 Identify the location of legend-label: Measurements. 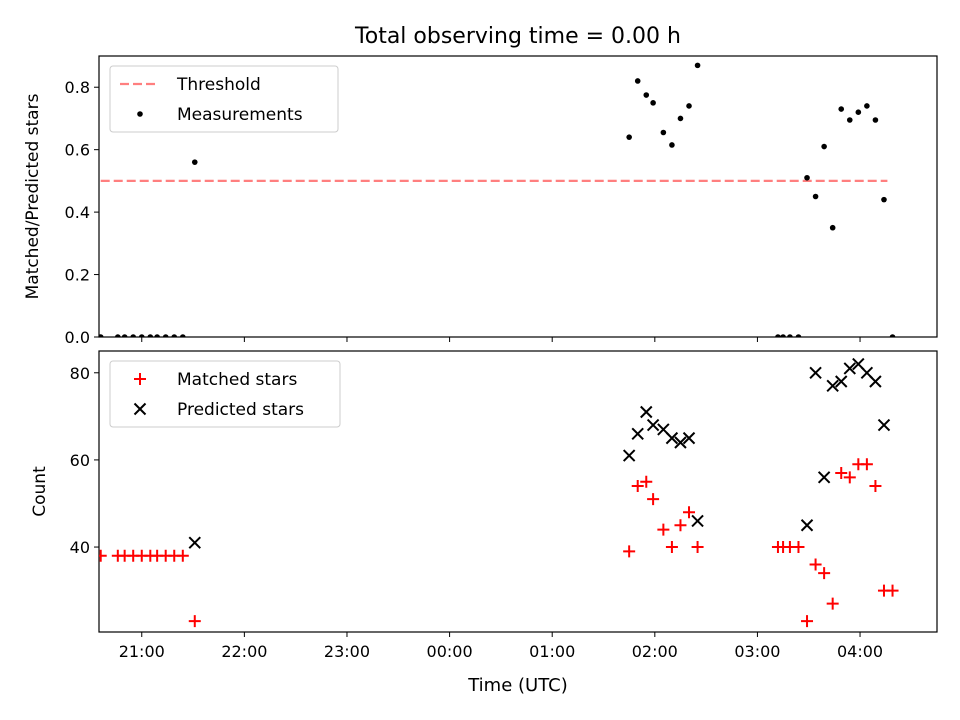
(240, 115).